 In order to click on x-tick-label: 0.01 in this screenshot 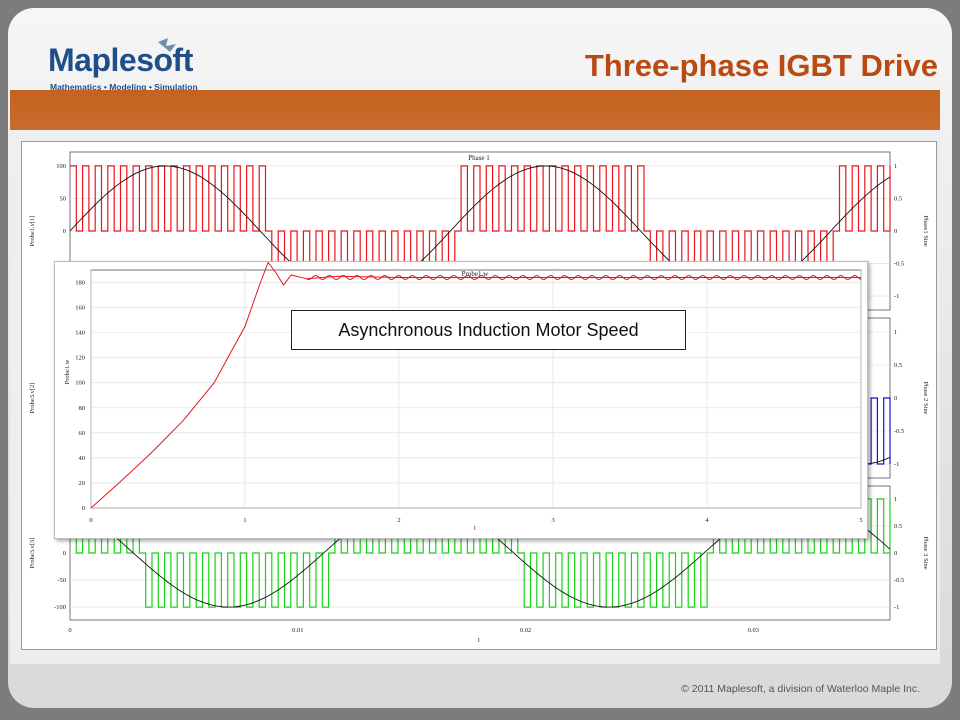, I will do `click(297, 630)`.